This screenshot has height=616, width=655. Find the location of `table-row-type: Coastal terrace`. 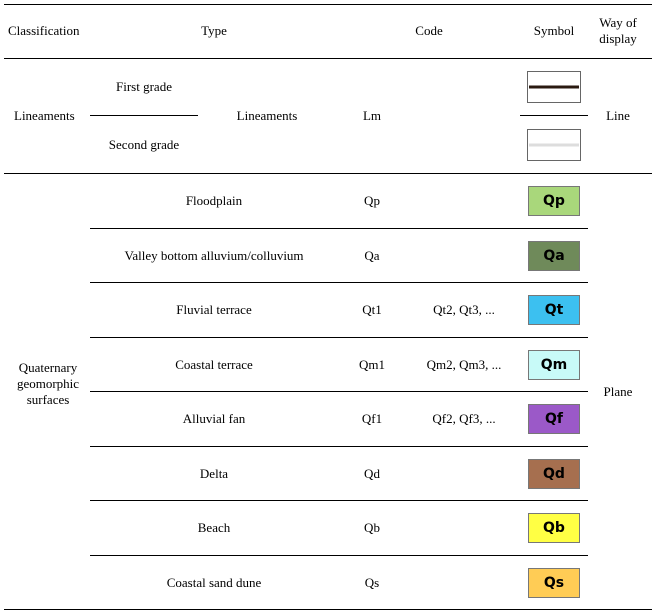

table-row-type: Coastal terrace is located at coordinates (214, 364).